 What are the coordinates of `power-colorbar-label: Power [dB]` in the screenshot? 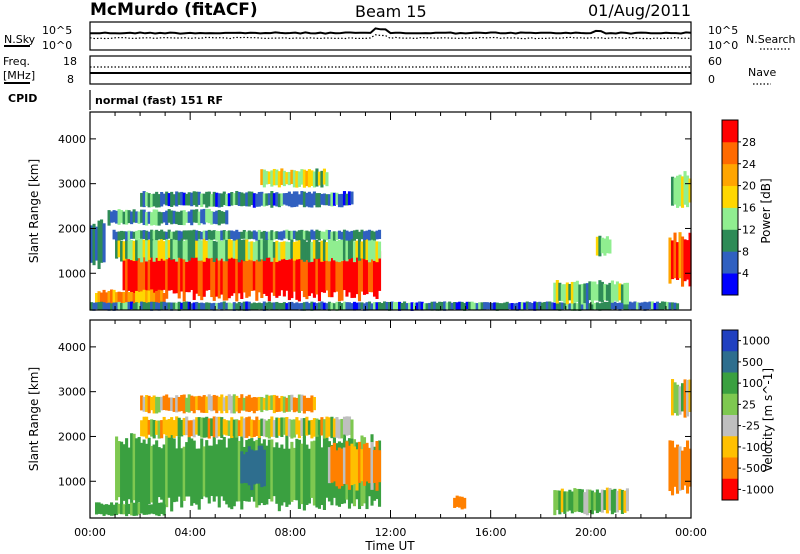 It's located at (766, 210).